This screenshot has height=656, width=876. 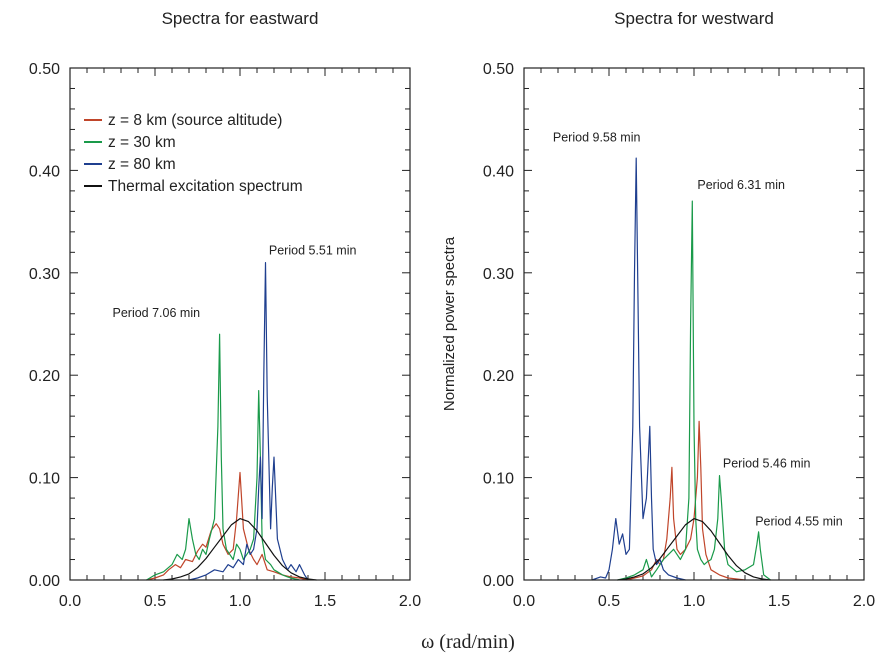 What do you see at coordinates (694, 18) in the screenshot?
I see `chart-title: Spectra for westward` at bounding box center [694, 18].